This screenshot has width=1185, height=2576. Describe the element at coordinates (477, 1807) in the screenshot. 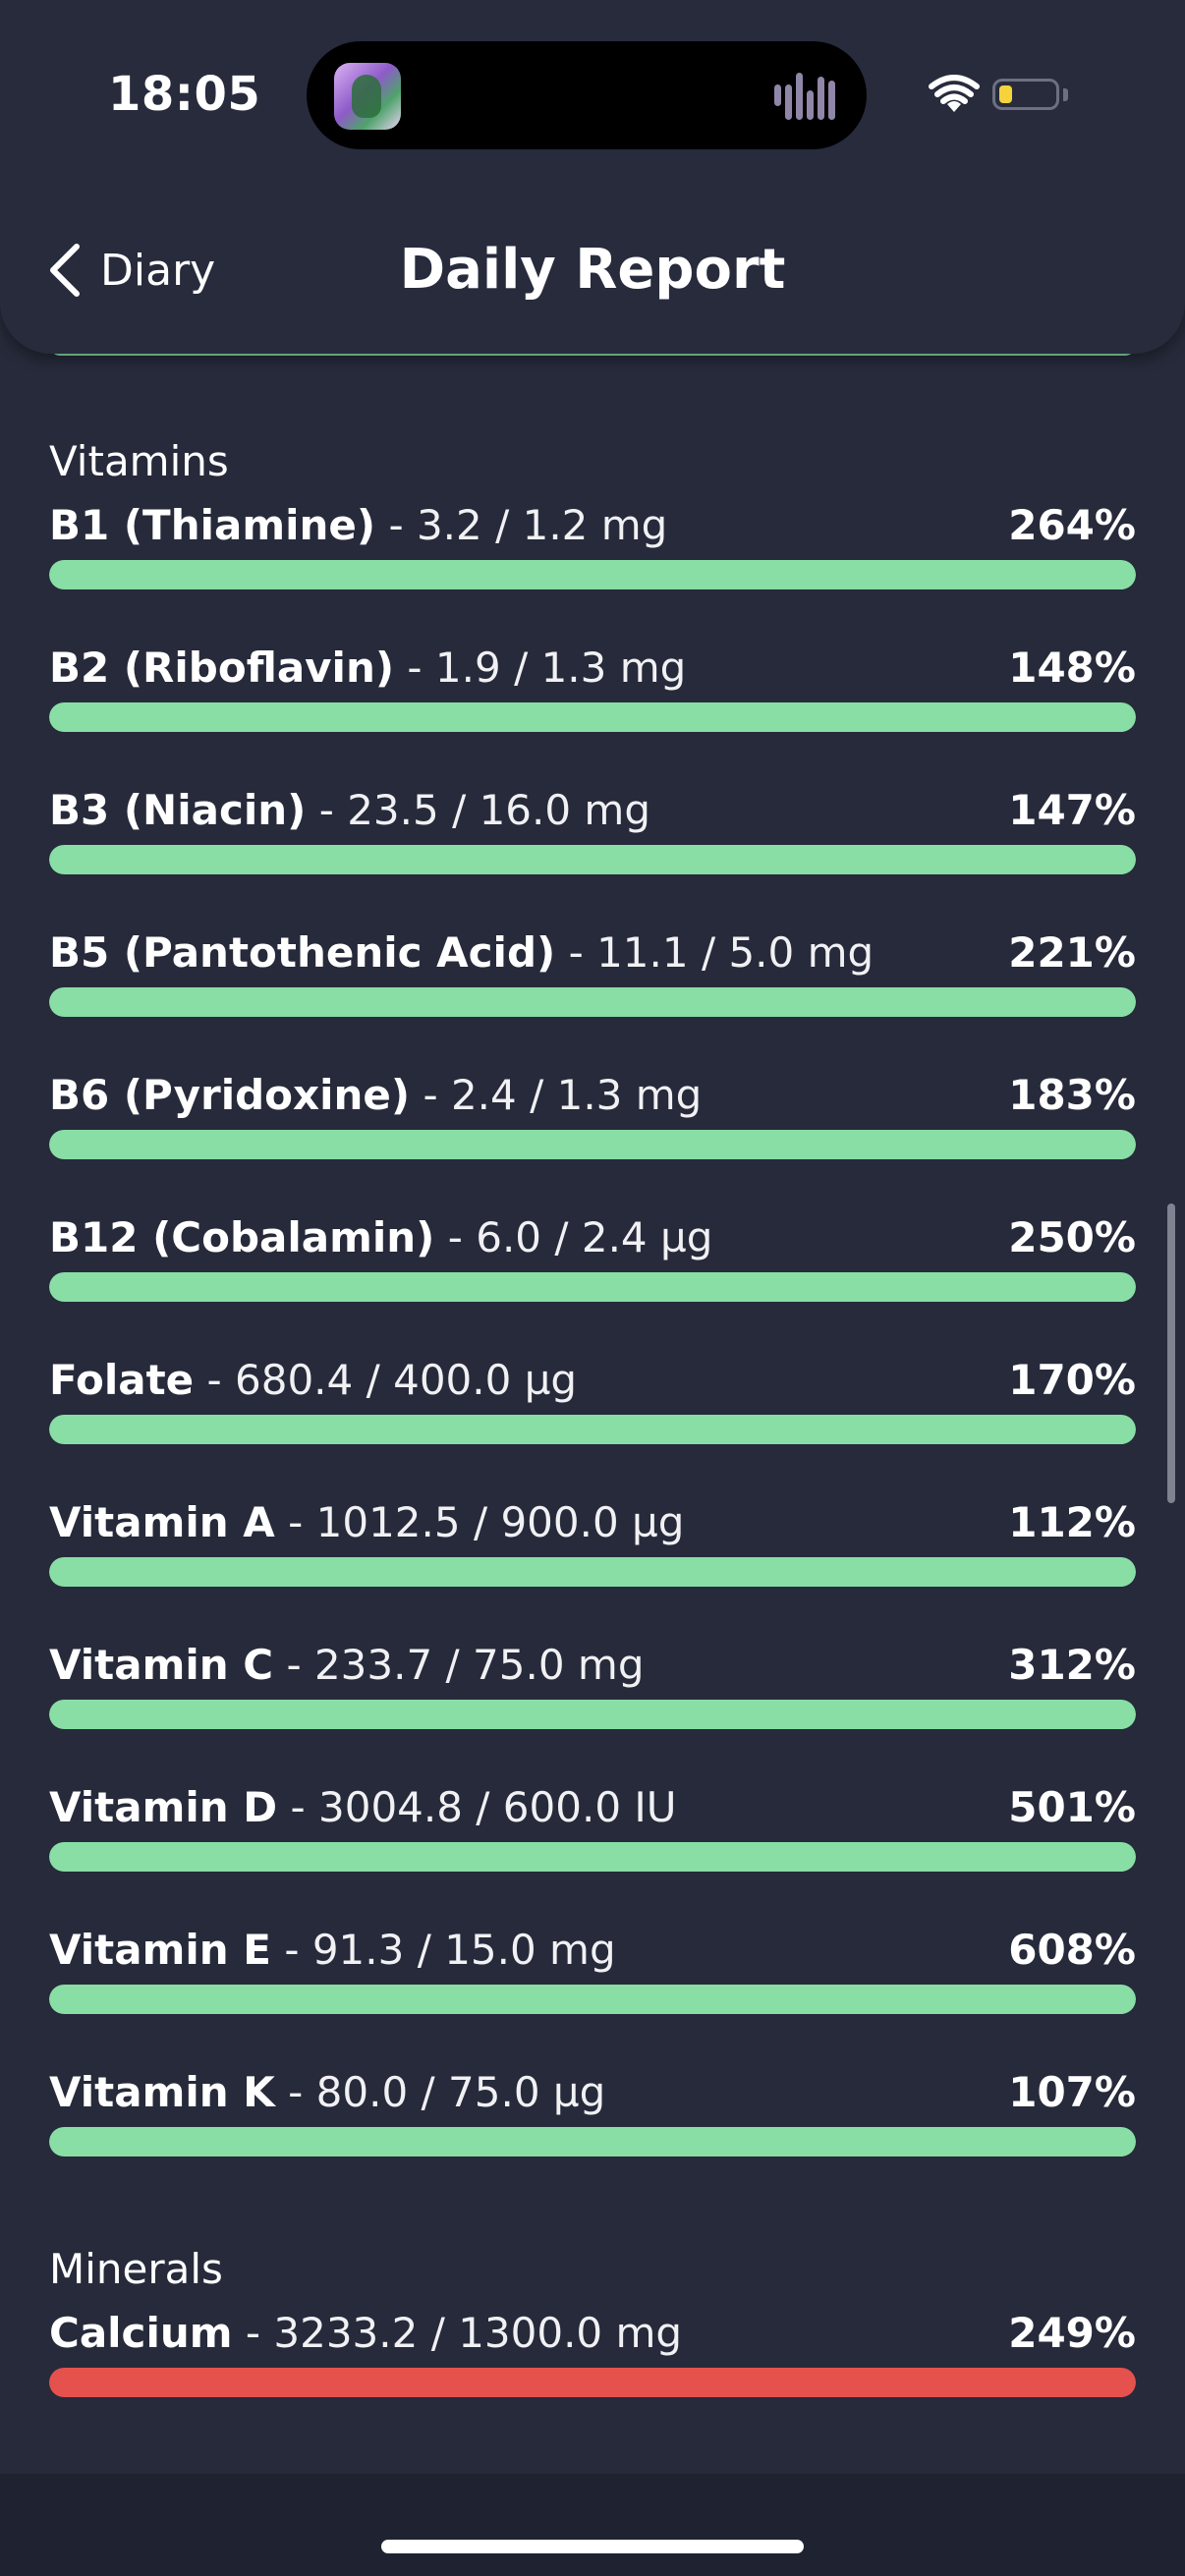

I see `nutrient-amount: - 3004.8 / 600.0 IU` at that location.